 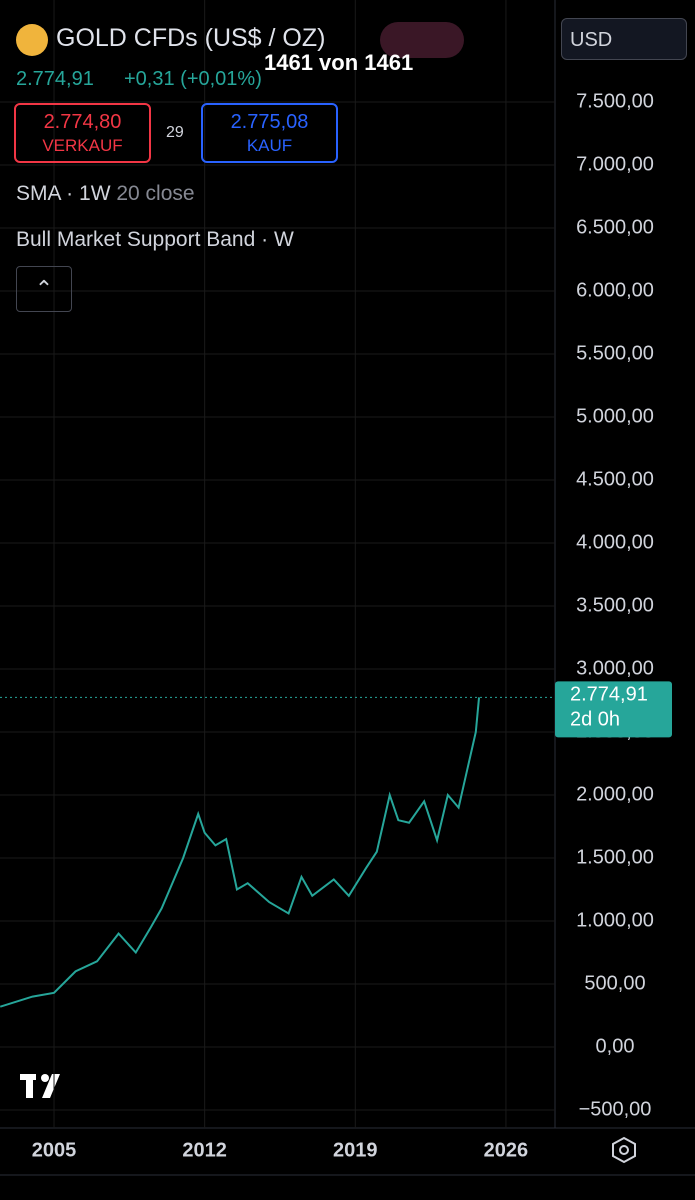 I want to click on y-tick-label: 6.500,00, so click(x=615, y=227).